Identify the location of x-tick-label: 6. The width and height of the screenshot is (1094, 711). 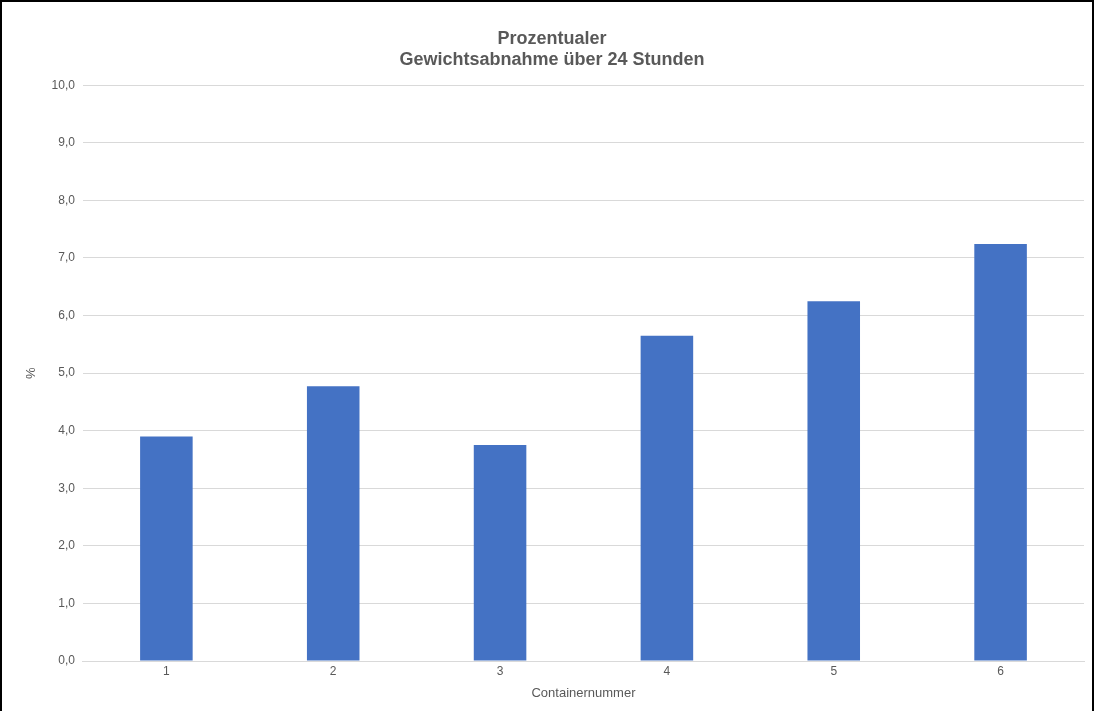
(1001, 670).